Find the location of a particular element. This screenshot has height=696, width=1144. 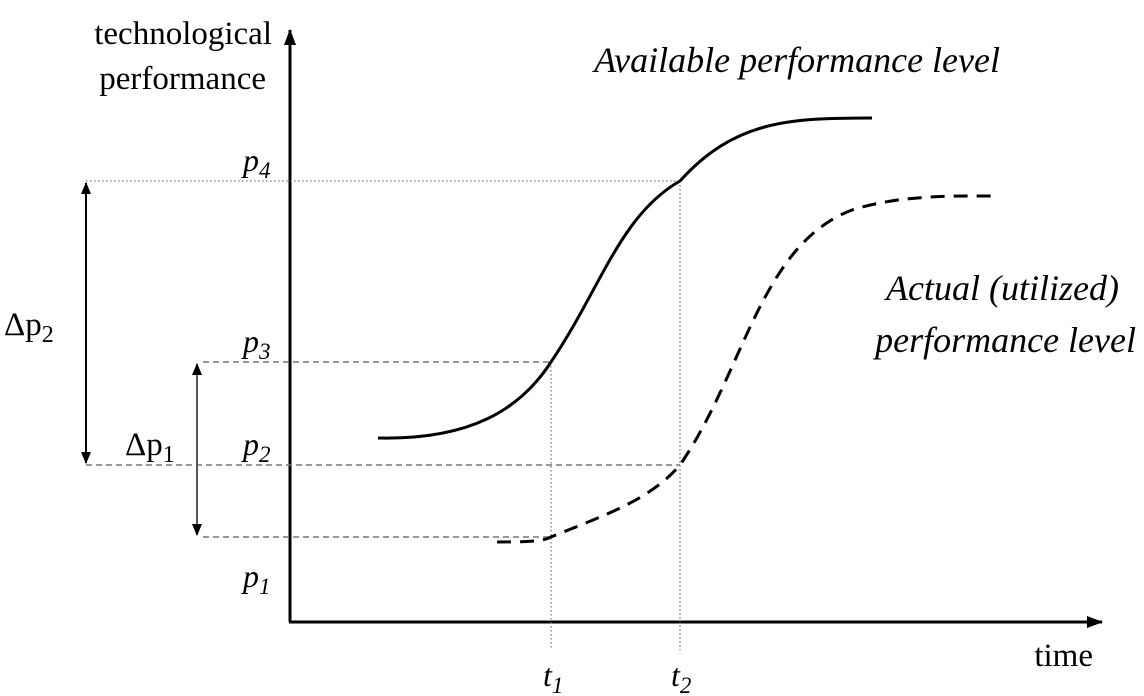

p2-label: p2 is located at coordinates (256, 446).